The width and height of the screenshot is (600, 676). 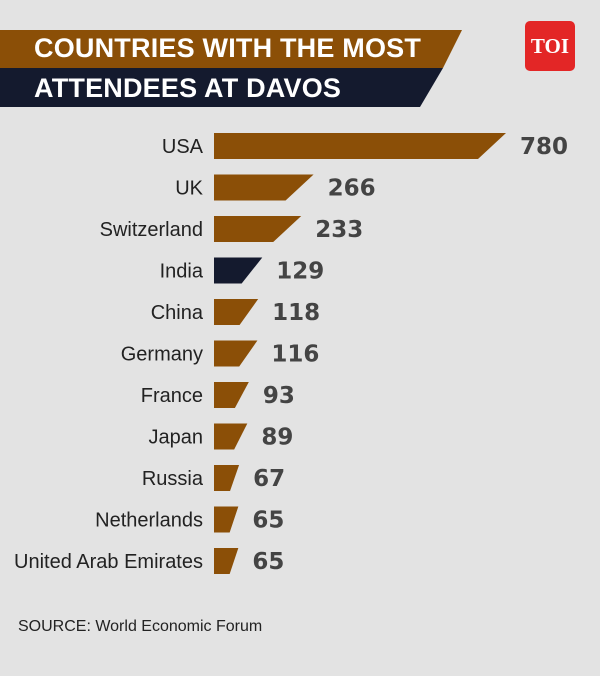 What do you see at coordinates (176, 438) in the screenshot?
I see `category-label: Japan` at bounding box center [176, 438].